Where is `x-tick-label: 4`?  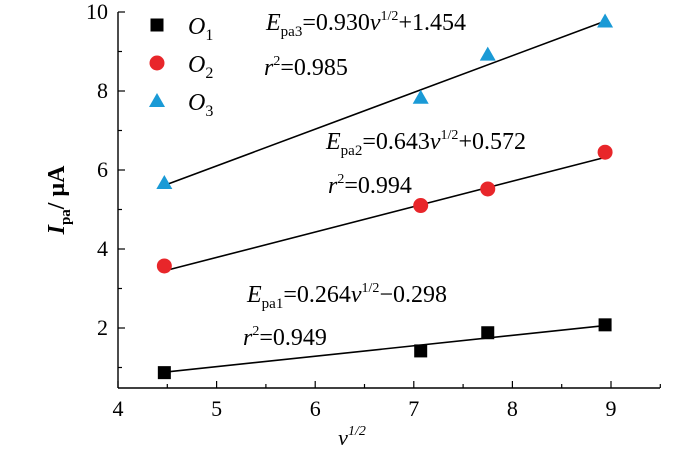 x-tick-label: 4 is located at coordinates (118, 408).